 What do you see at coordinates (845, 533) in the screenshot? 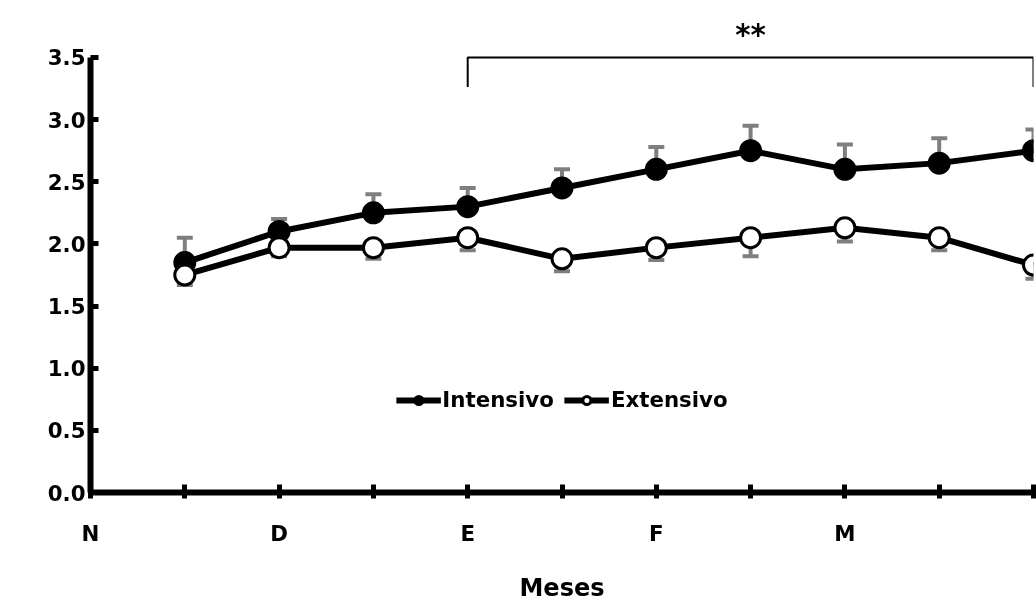
I see `x-tick-label: M` at bounding box center [845, 533].